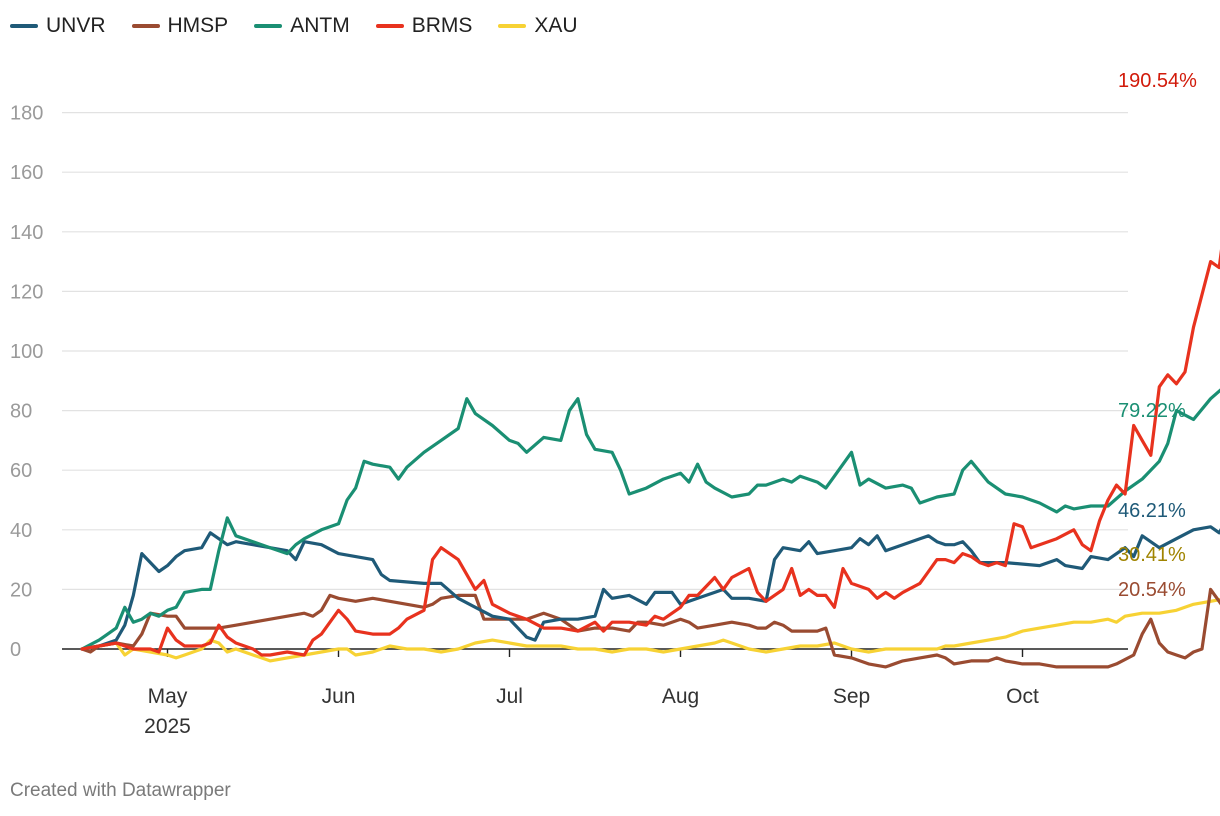  I want to click on legend: UNVR HMSP ANTM BRMS XAU, so click(294, 26).